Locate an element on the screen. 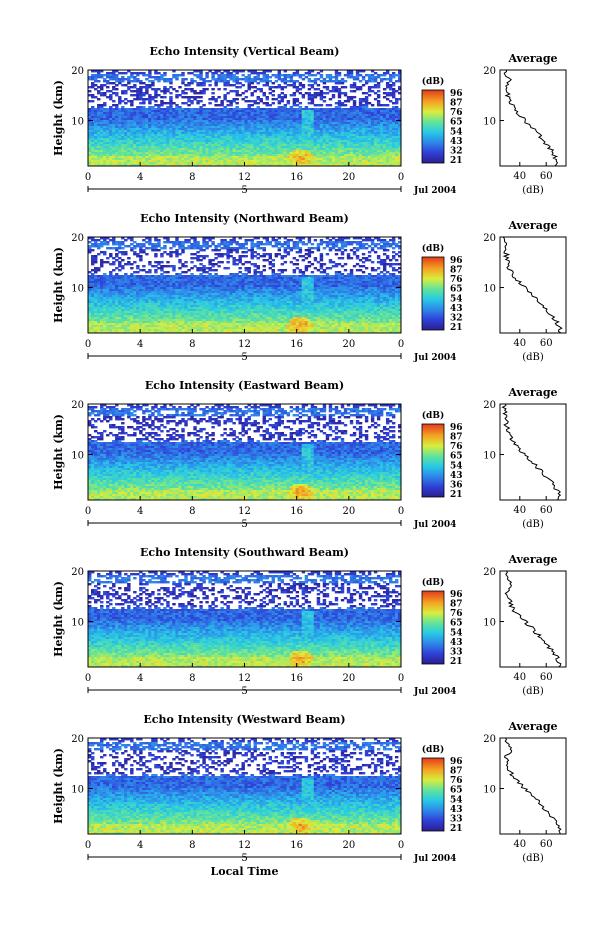 The image size is (616, 929). date-label: Jul 2004 is located at coordinates (434, 191).